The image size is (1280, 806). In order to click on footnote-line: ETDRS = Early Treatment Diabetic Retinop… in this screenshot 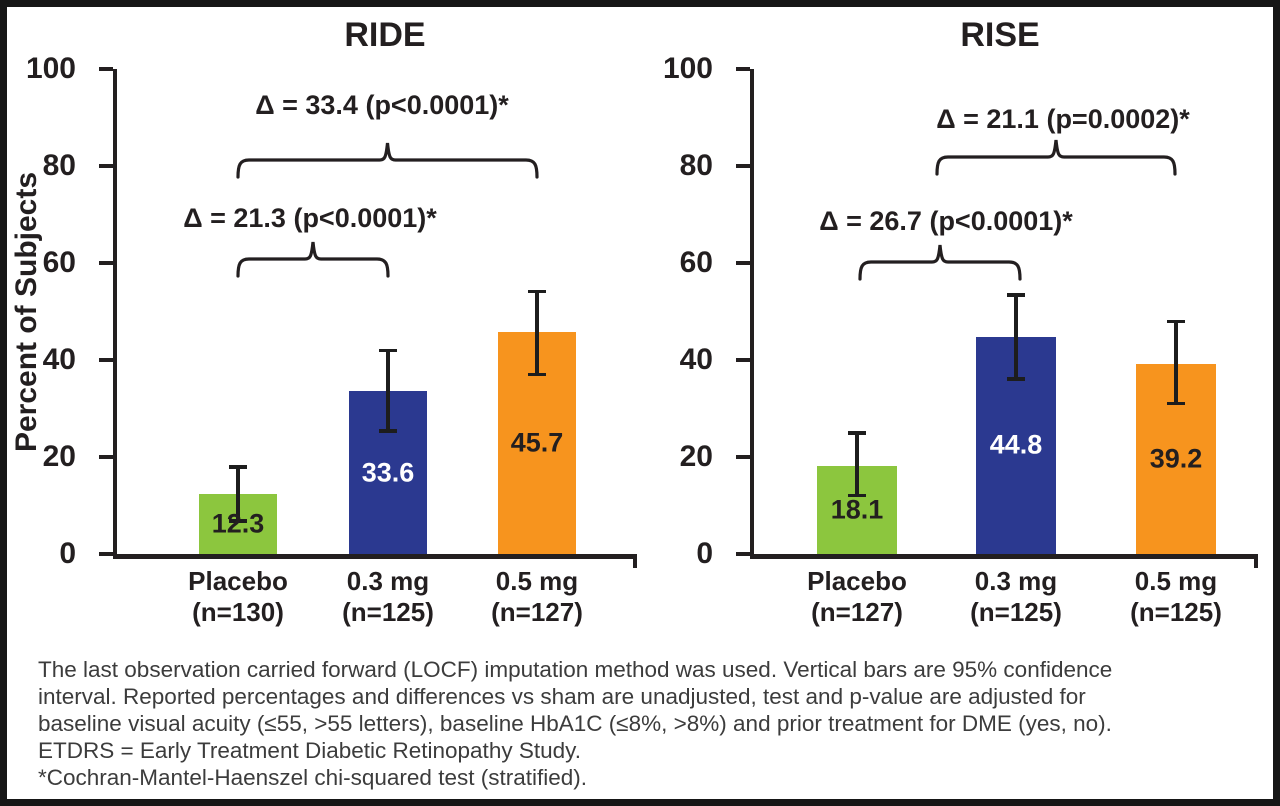, I will do `click(309, 750)`.